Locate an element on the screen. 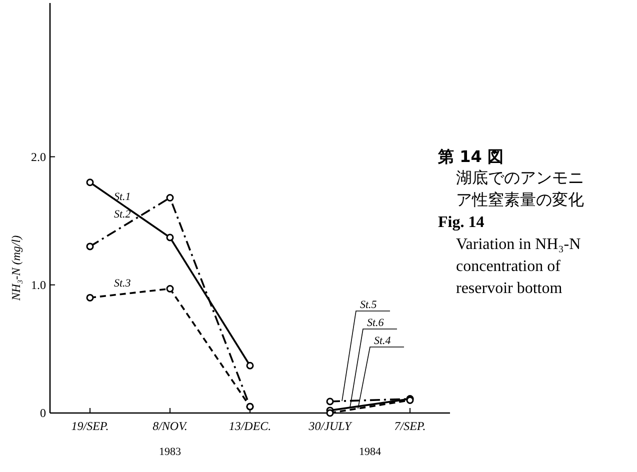  text: 湖底でのアンモニア性窒素量の変化 is located at coordinates (520, 189).